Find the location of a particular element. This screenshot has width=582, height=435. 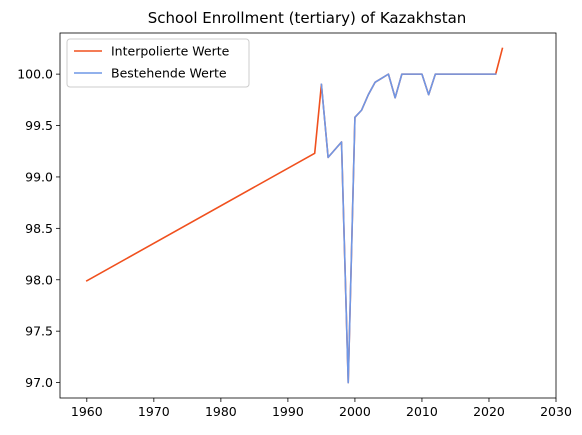

legend-label: Interpolierte Werte is located at coordinates (170, 51).